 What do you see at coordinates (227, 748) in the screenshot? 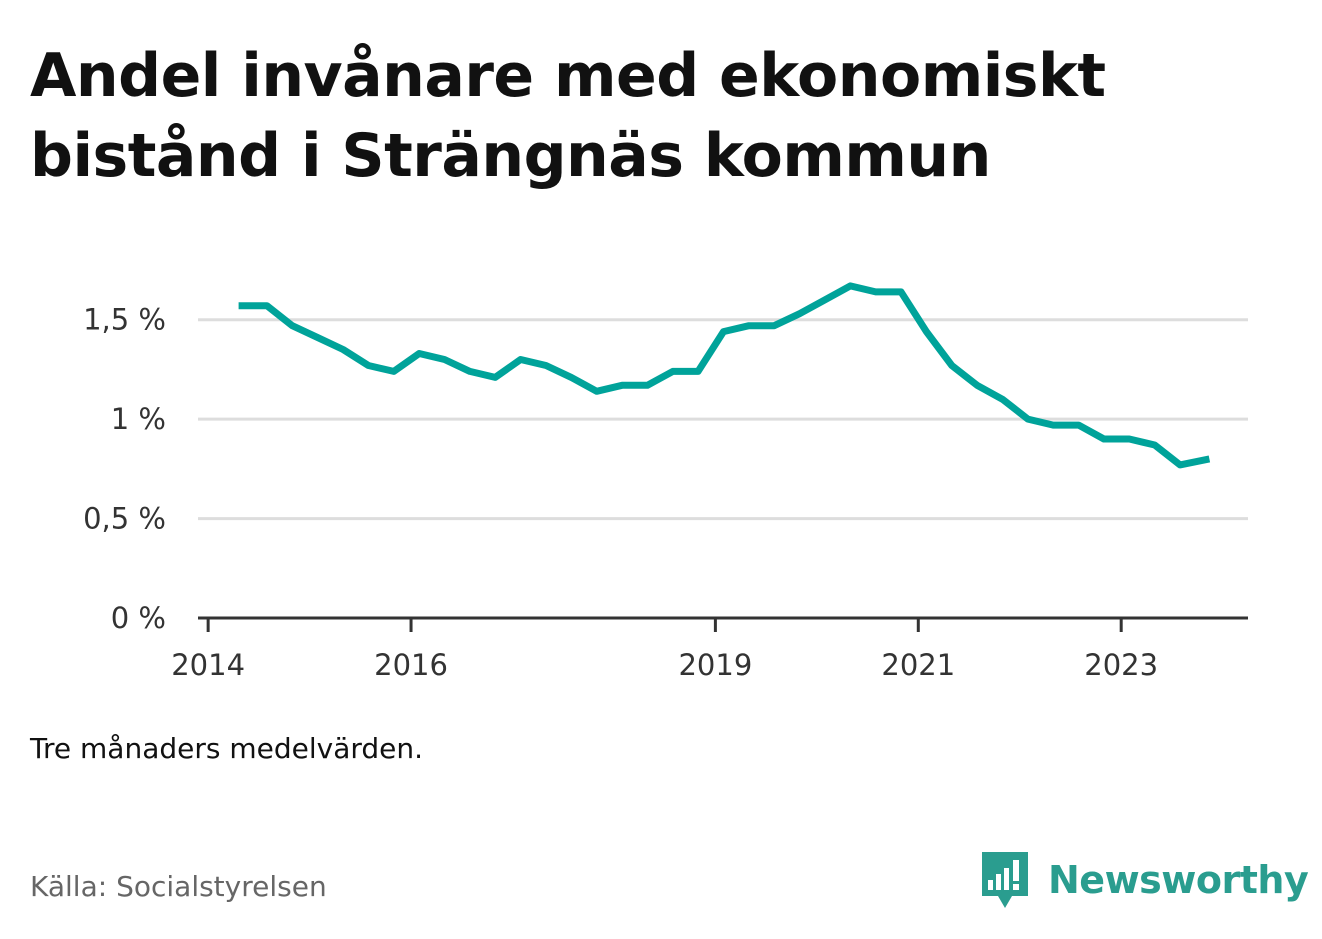
I see `chart-note: Tre månaders medelvärden.` at bounding box center [227, 748].